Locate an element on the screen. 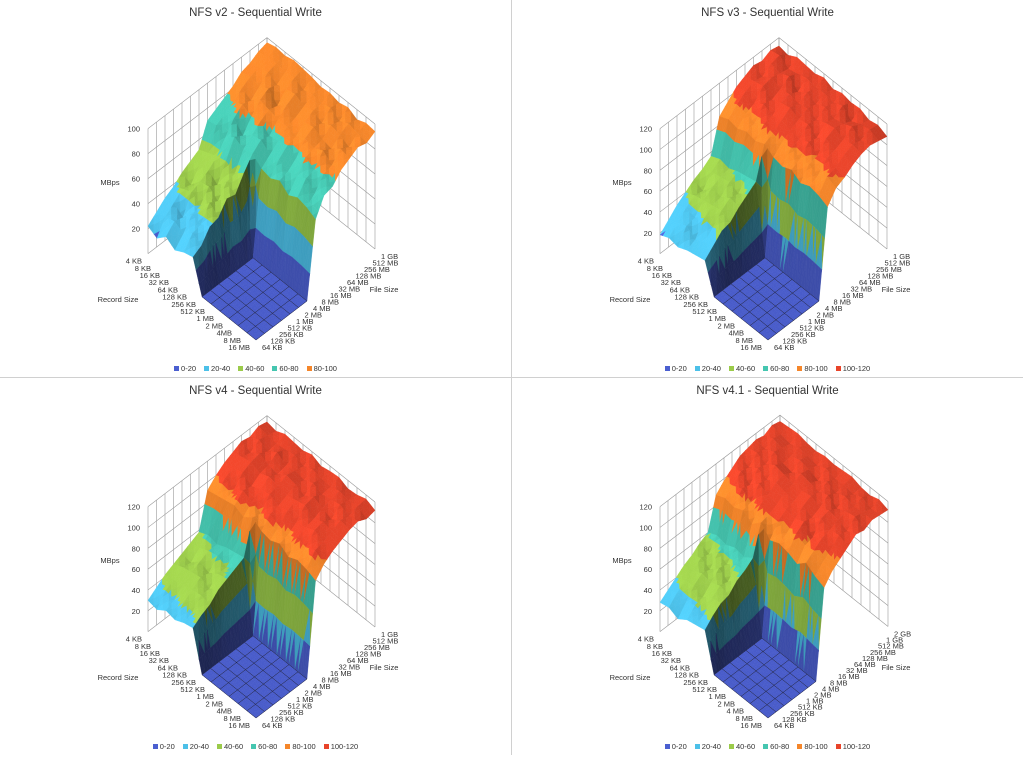 The height and width of the screenshot is (757, 1024). file-size-tick-label: 256 MB is located at coordinates (377, 269).